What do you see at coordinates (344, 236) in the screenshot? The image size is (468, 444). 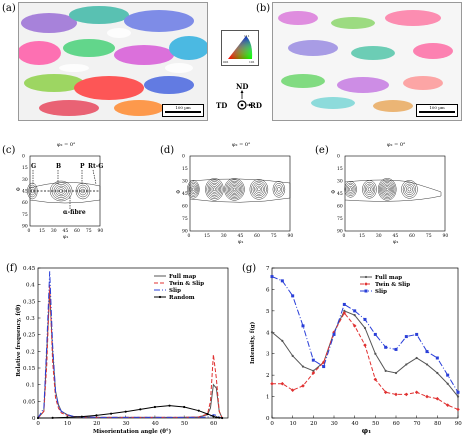 I see `odf-e-xtick: 0` at bounding box center [344, 236].